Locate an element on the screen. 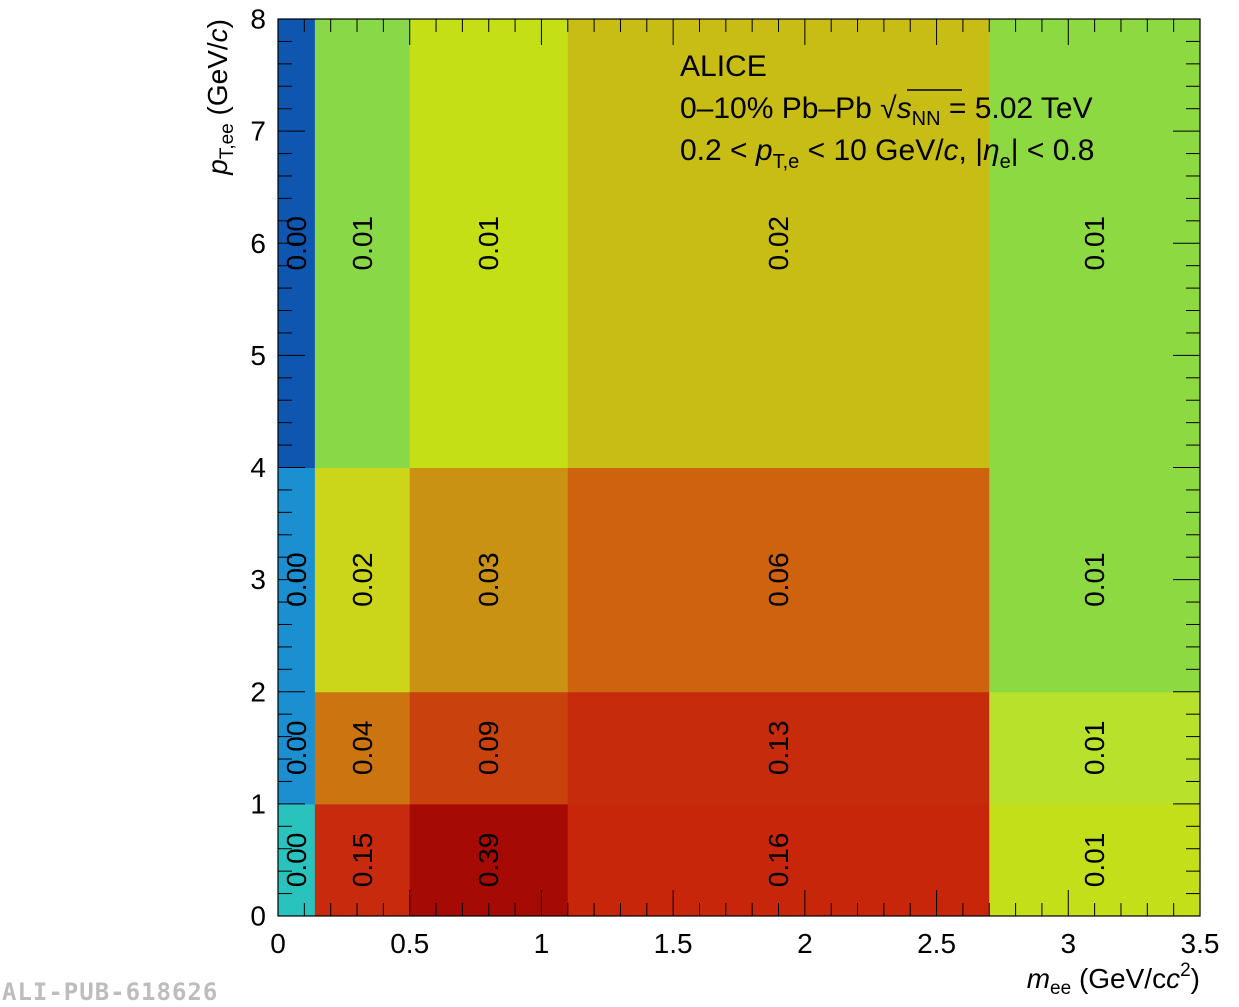 Image resolution: width=1239 pixels, height=1007 pixels. y-tick-label: 4 is located at coordinates (258, 467).